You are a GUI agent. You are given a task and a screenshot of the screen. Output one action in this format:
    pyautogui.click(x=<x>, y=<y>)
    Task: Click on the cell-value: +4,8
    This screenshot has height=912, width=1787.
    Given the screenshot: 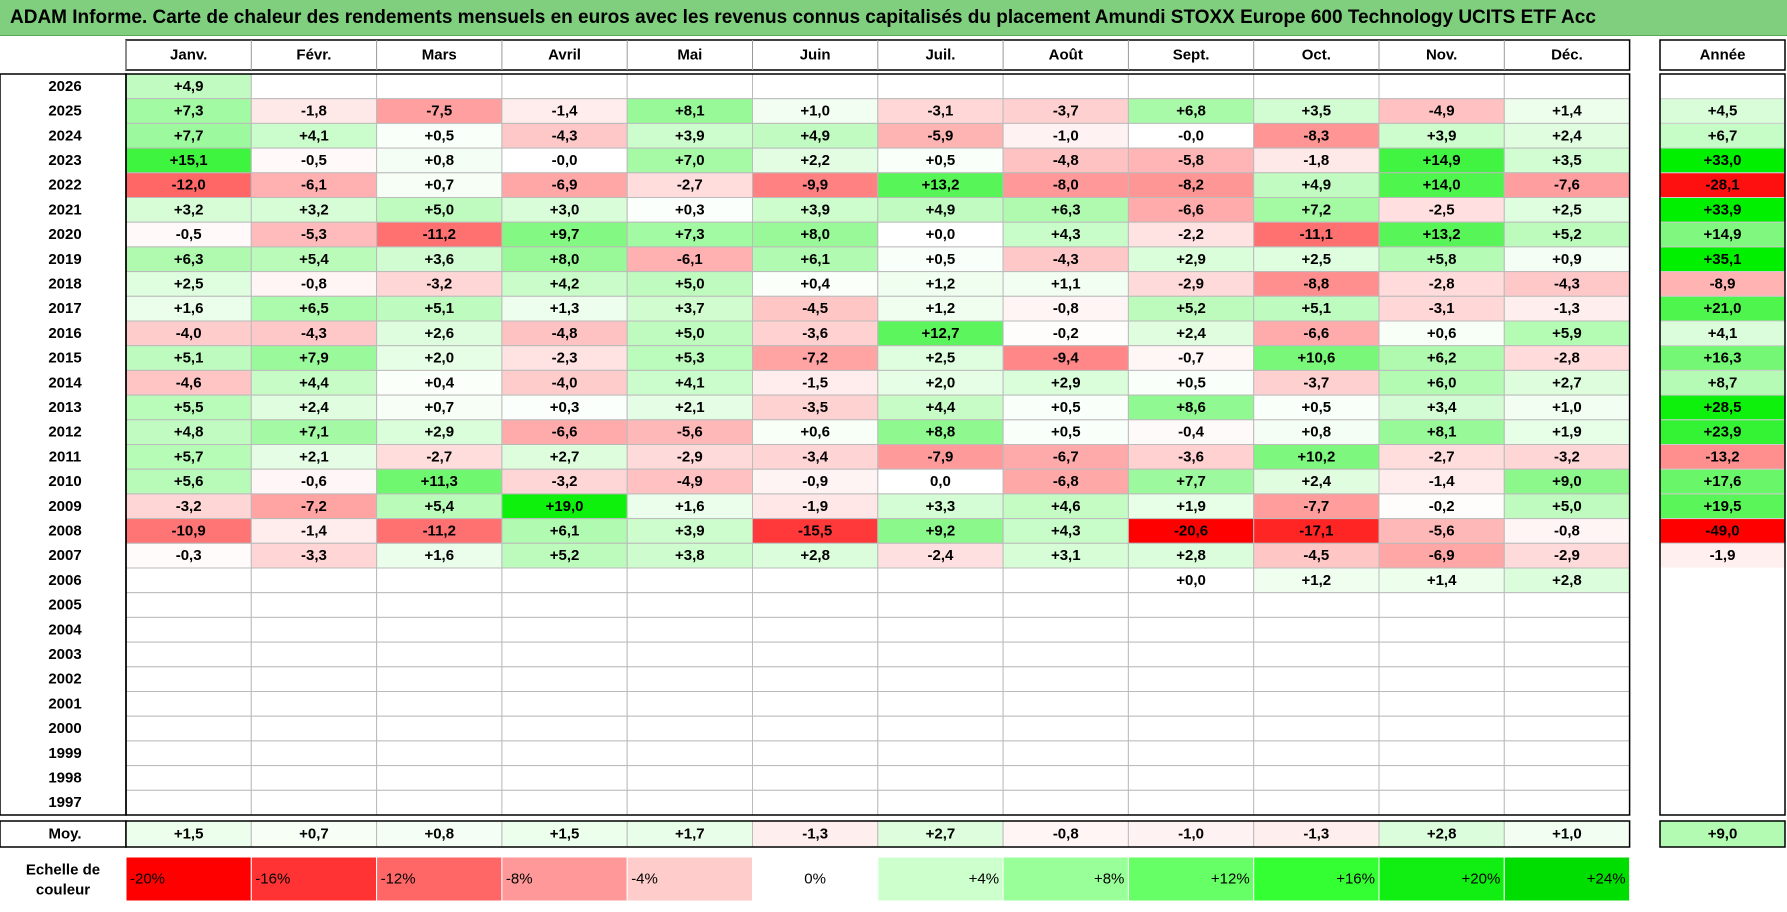 What is the action you would take?
    pyautogui.click(x=189, y=432)
    